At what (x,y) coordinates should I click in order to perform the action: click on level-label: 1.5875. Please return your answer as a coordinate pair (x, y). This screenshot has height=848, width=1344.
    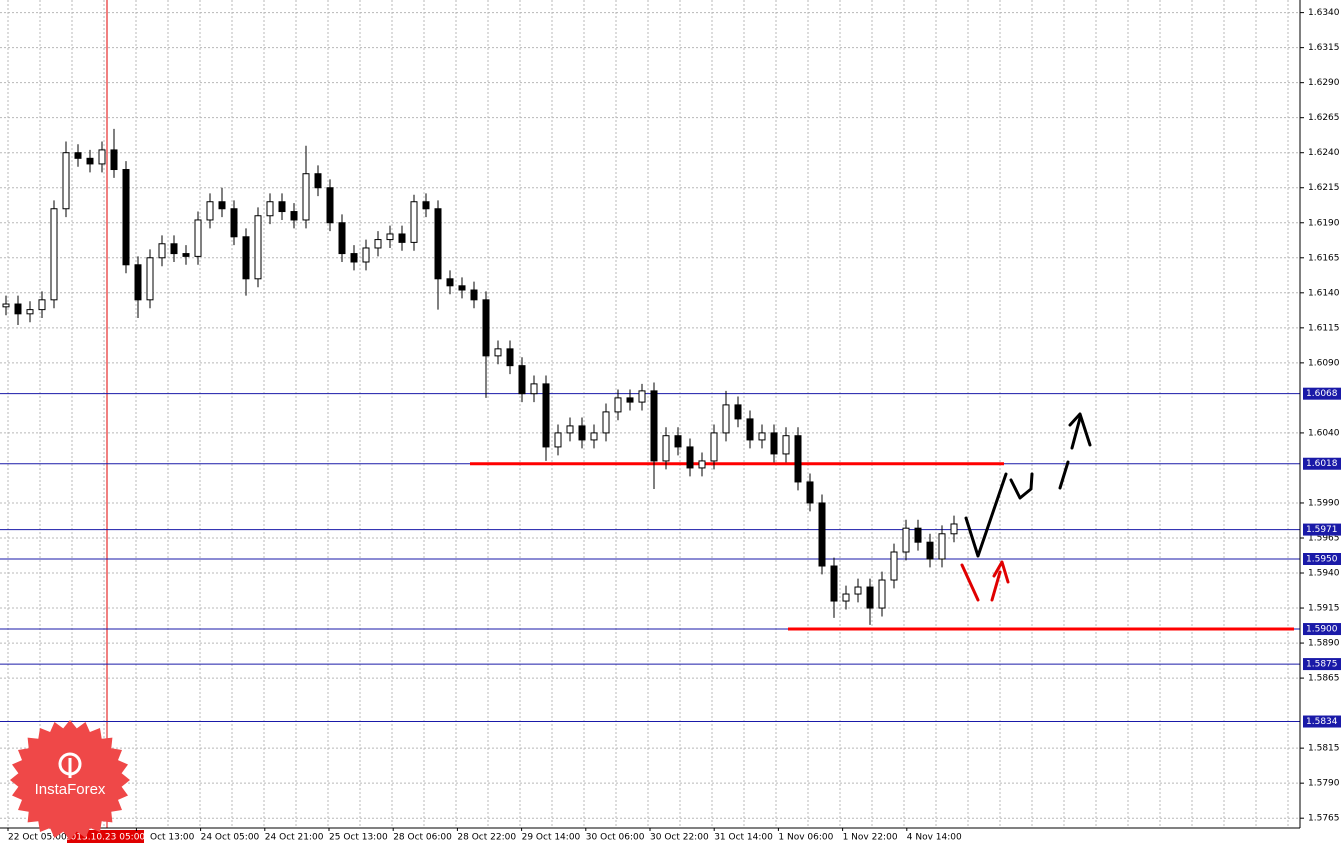
    Looking at the image, I should click on (1322, 665).